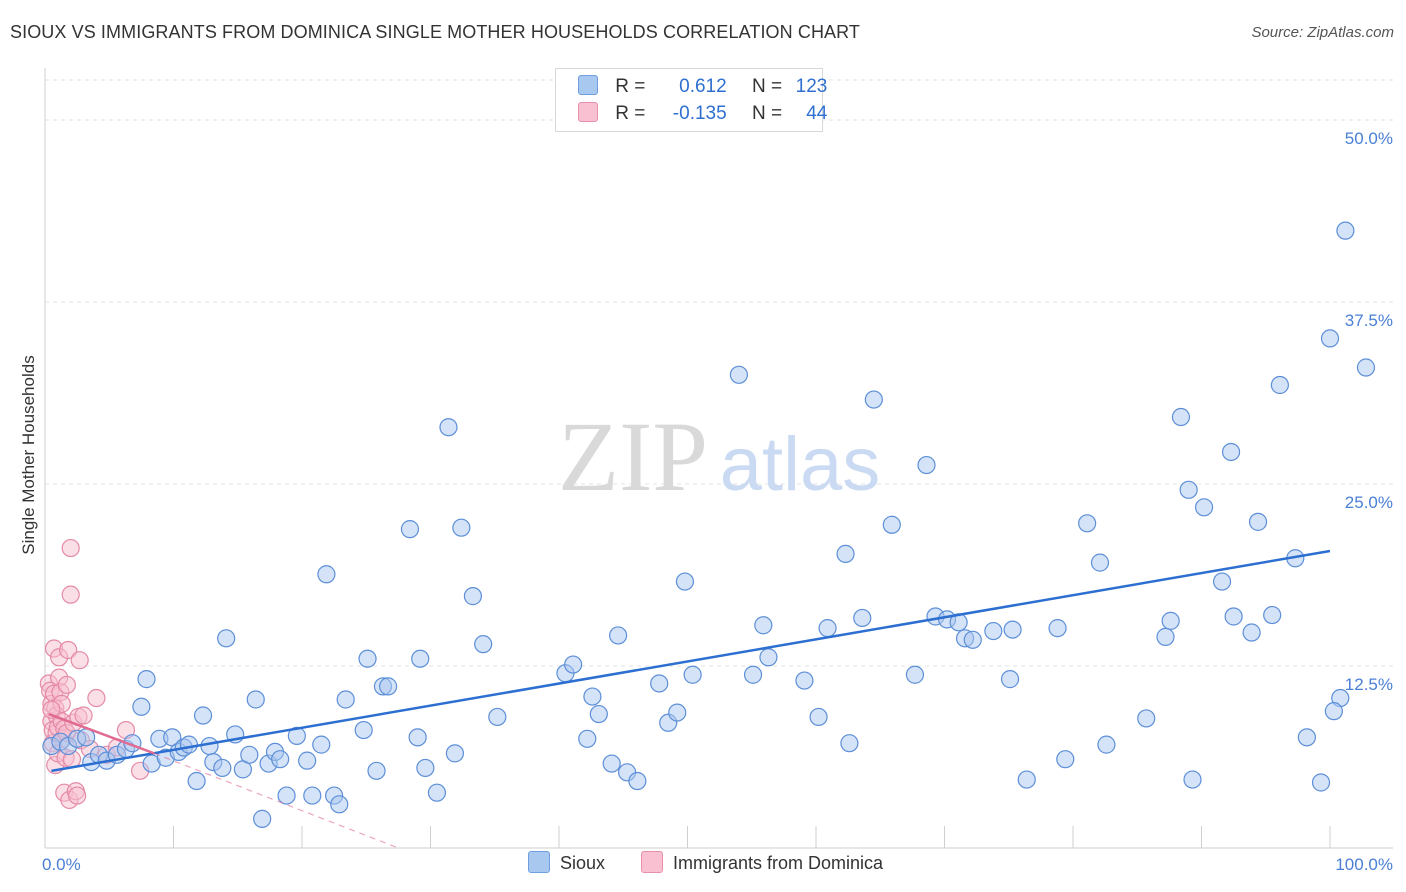 Image resolution: width=1406 pixels, height=892 pixels. What do you see at coordinates (1369, 684) in the screenshot?
I see `y-tick-label: 12.5%` at bounding box center [1369, 684].